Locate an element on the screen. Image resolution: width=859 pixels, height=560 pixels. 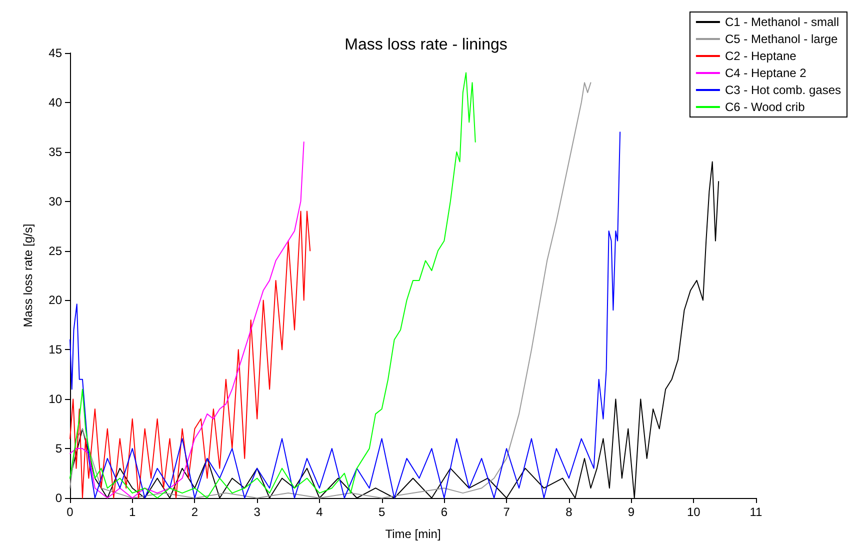
chart-title: Mass loss rate - linings is located at coordinates (426, 45).